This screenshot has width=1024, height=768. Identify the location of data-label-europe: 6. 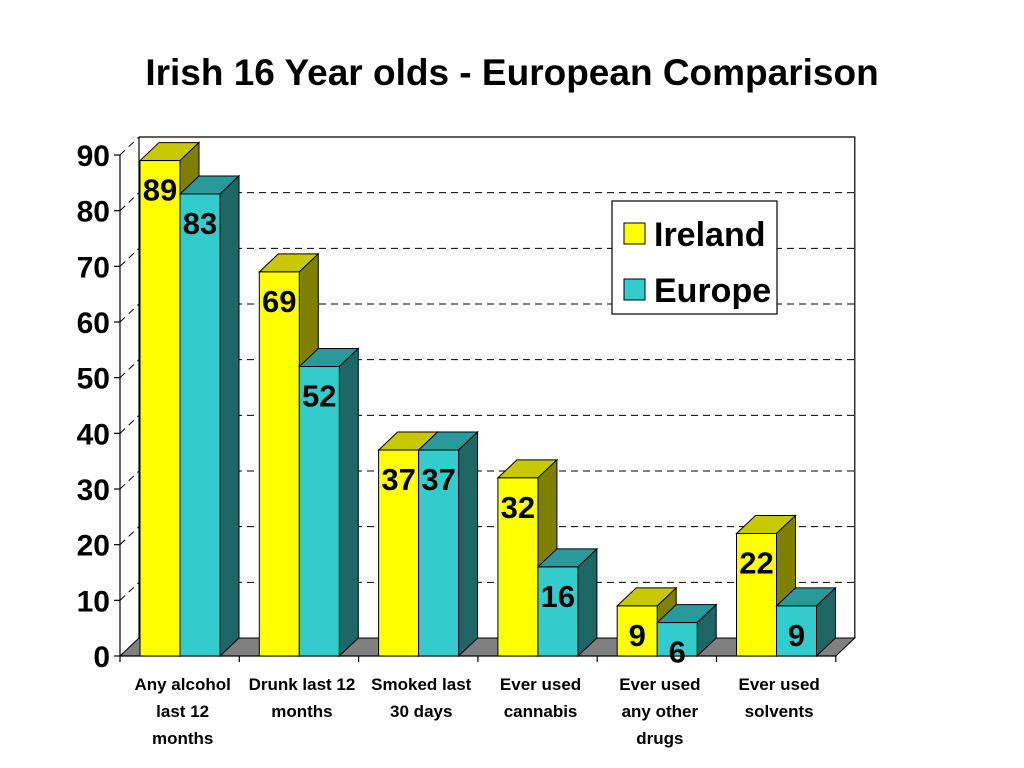
(677, 652).